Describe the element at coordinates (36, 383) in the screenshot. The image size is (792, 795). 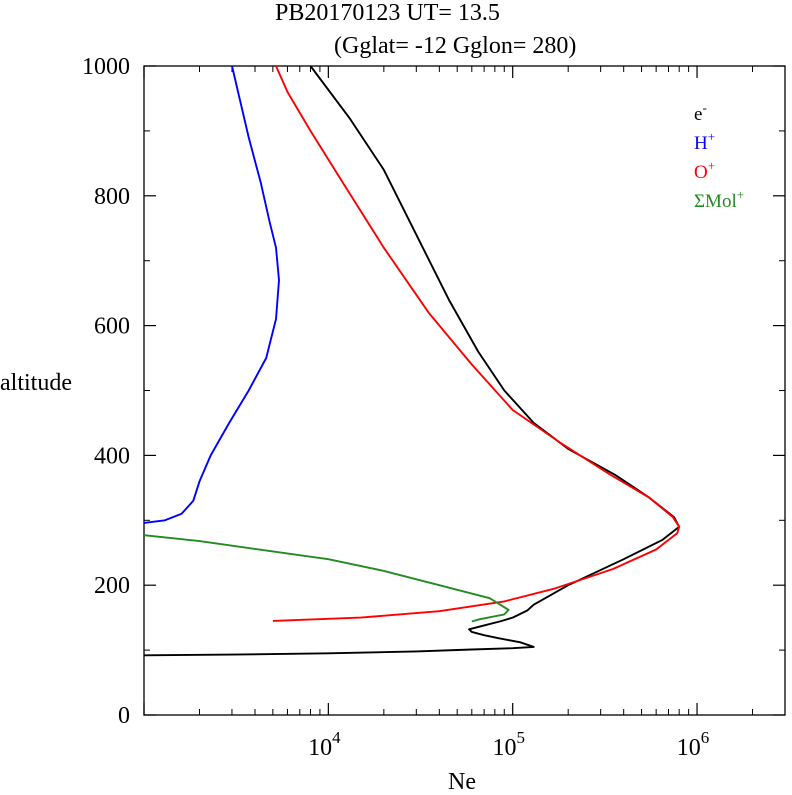
I see `y-axis-label: altitude` at that location.